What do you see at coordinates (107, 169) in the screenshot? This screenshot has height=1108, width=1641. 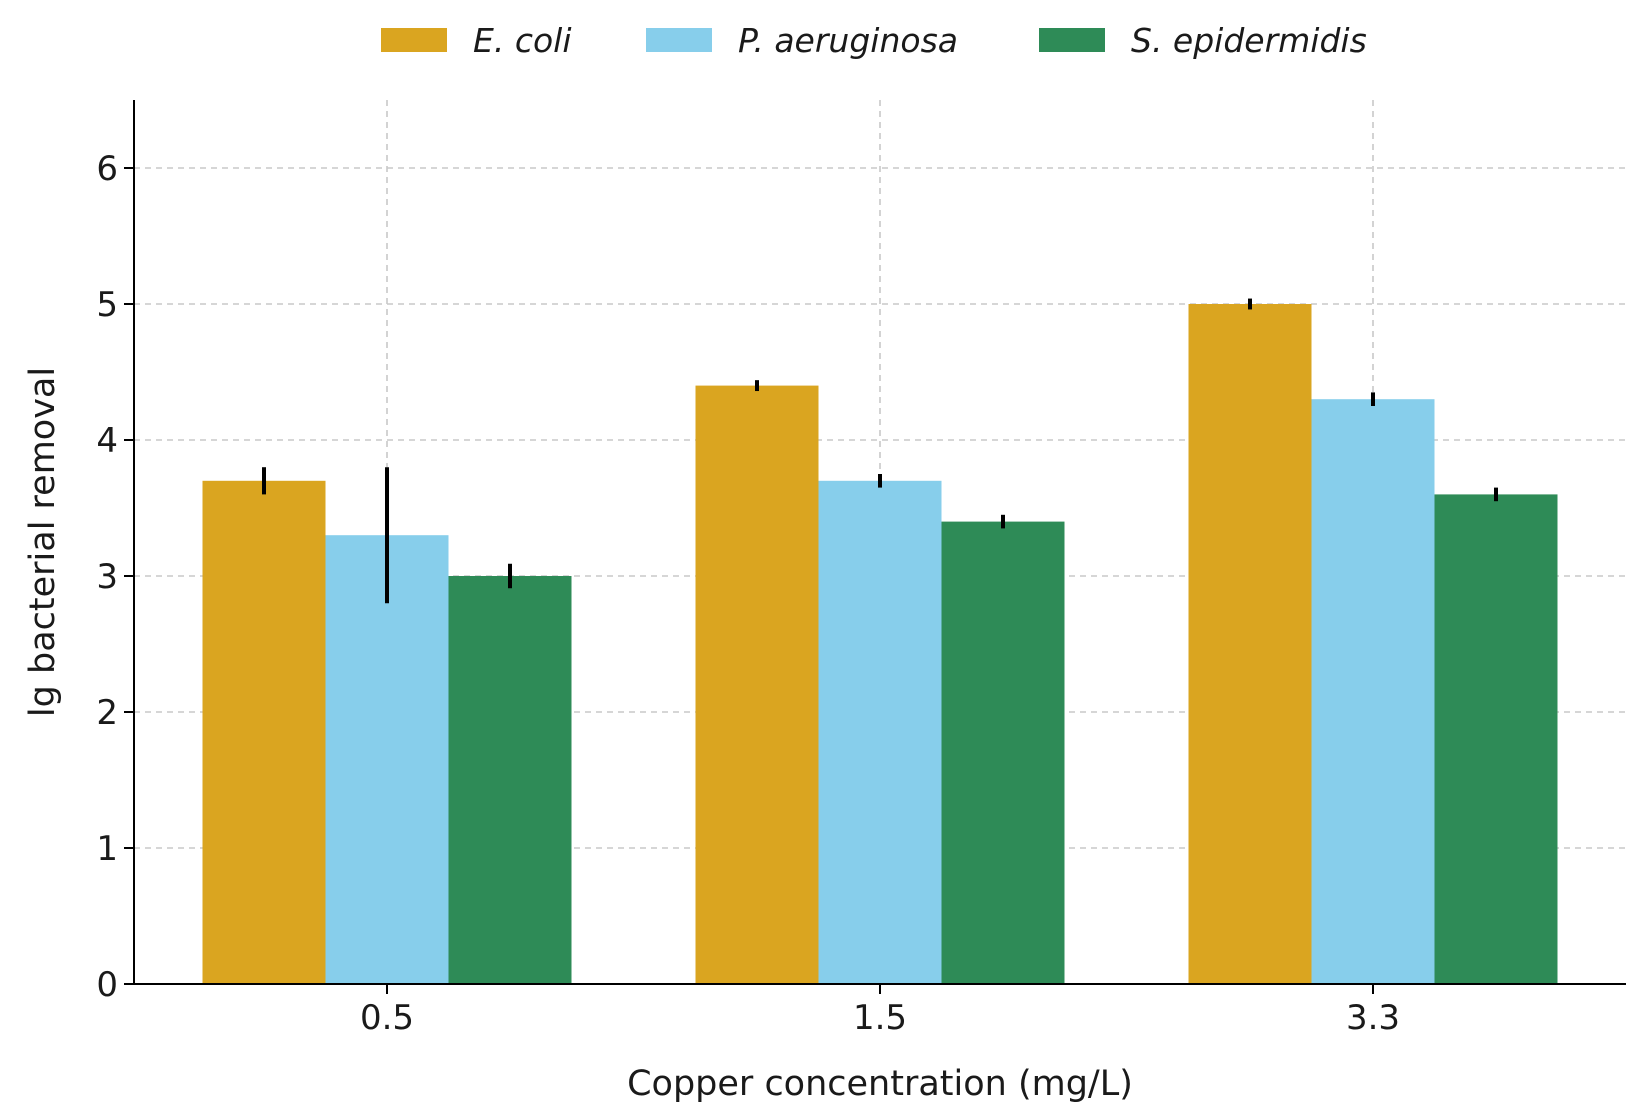 I see `y-tick-label: 6` at bounding box center [107, 169].